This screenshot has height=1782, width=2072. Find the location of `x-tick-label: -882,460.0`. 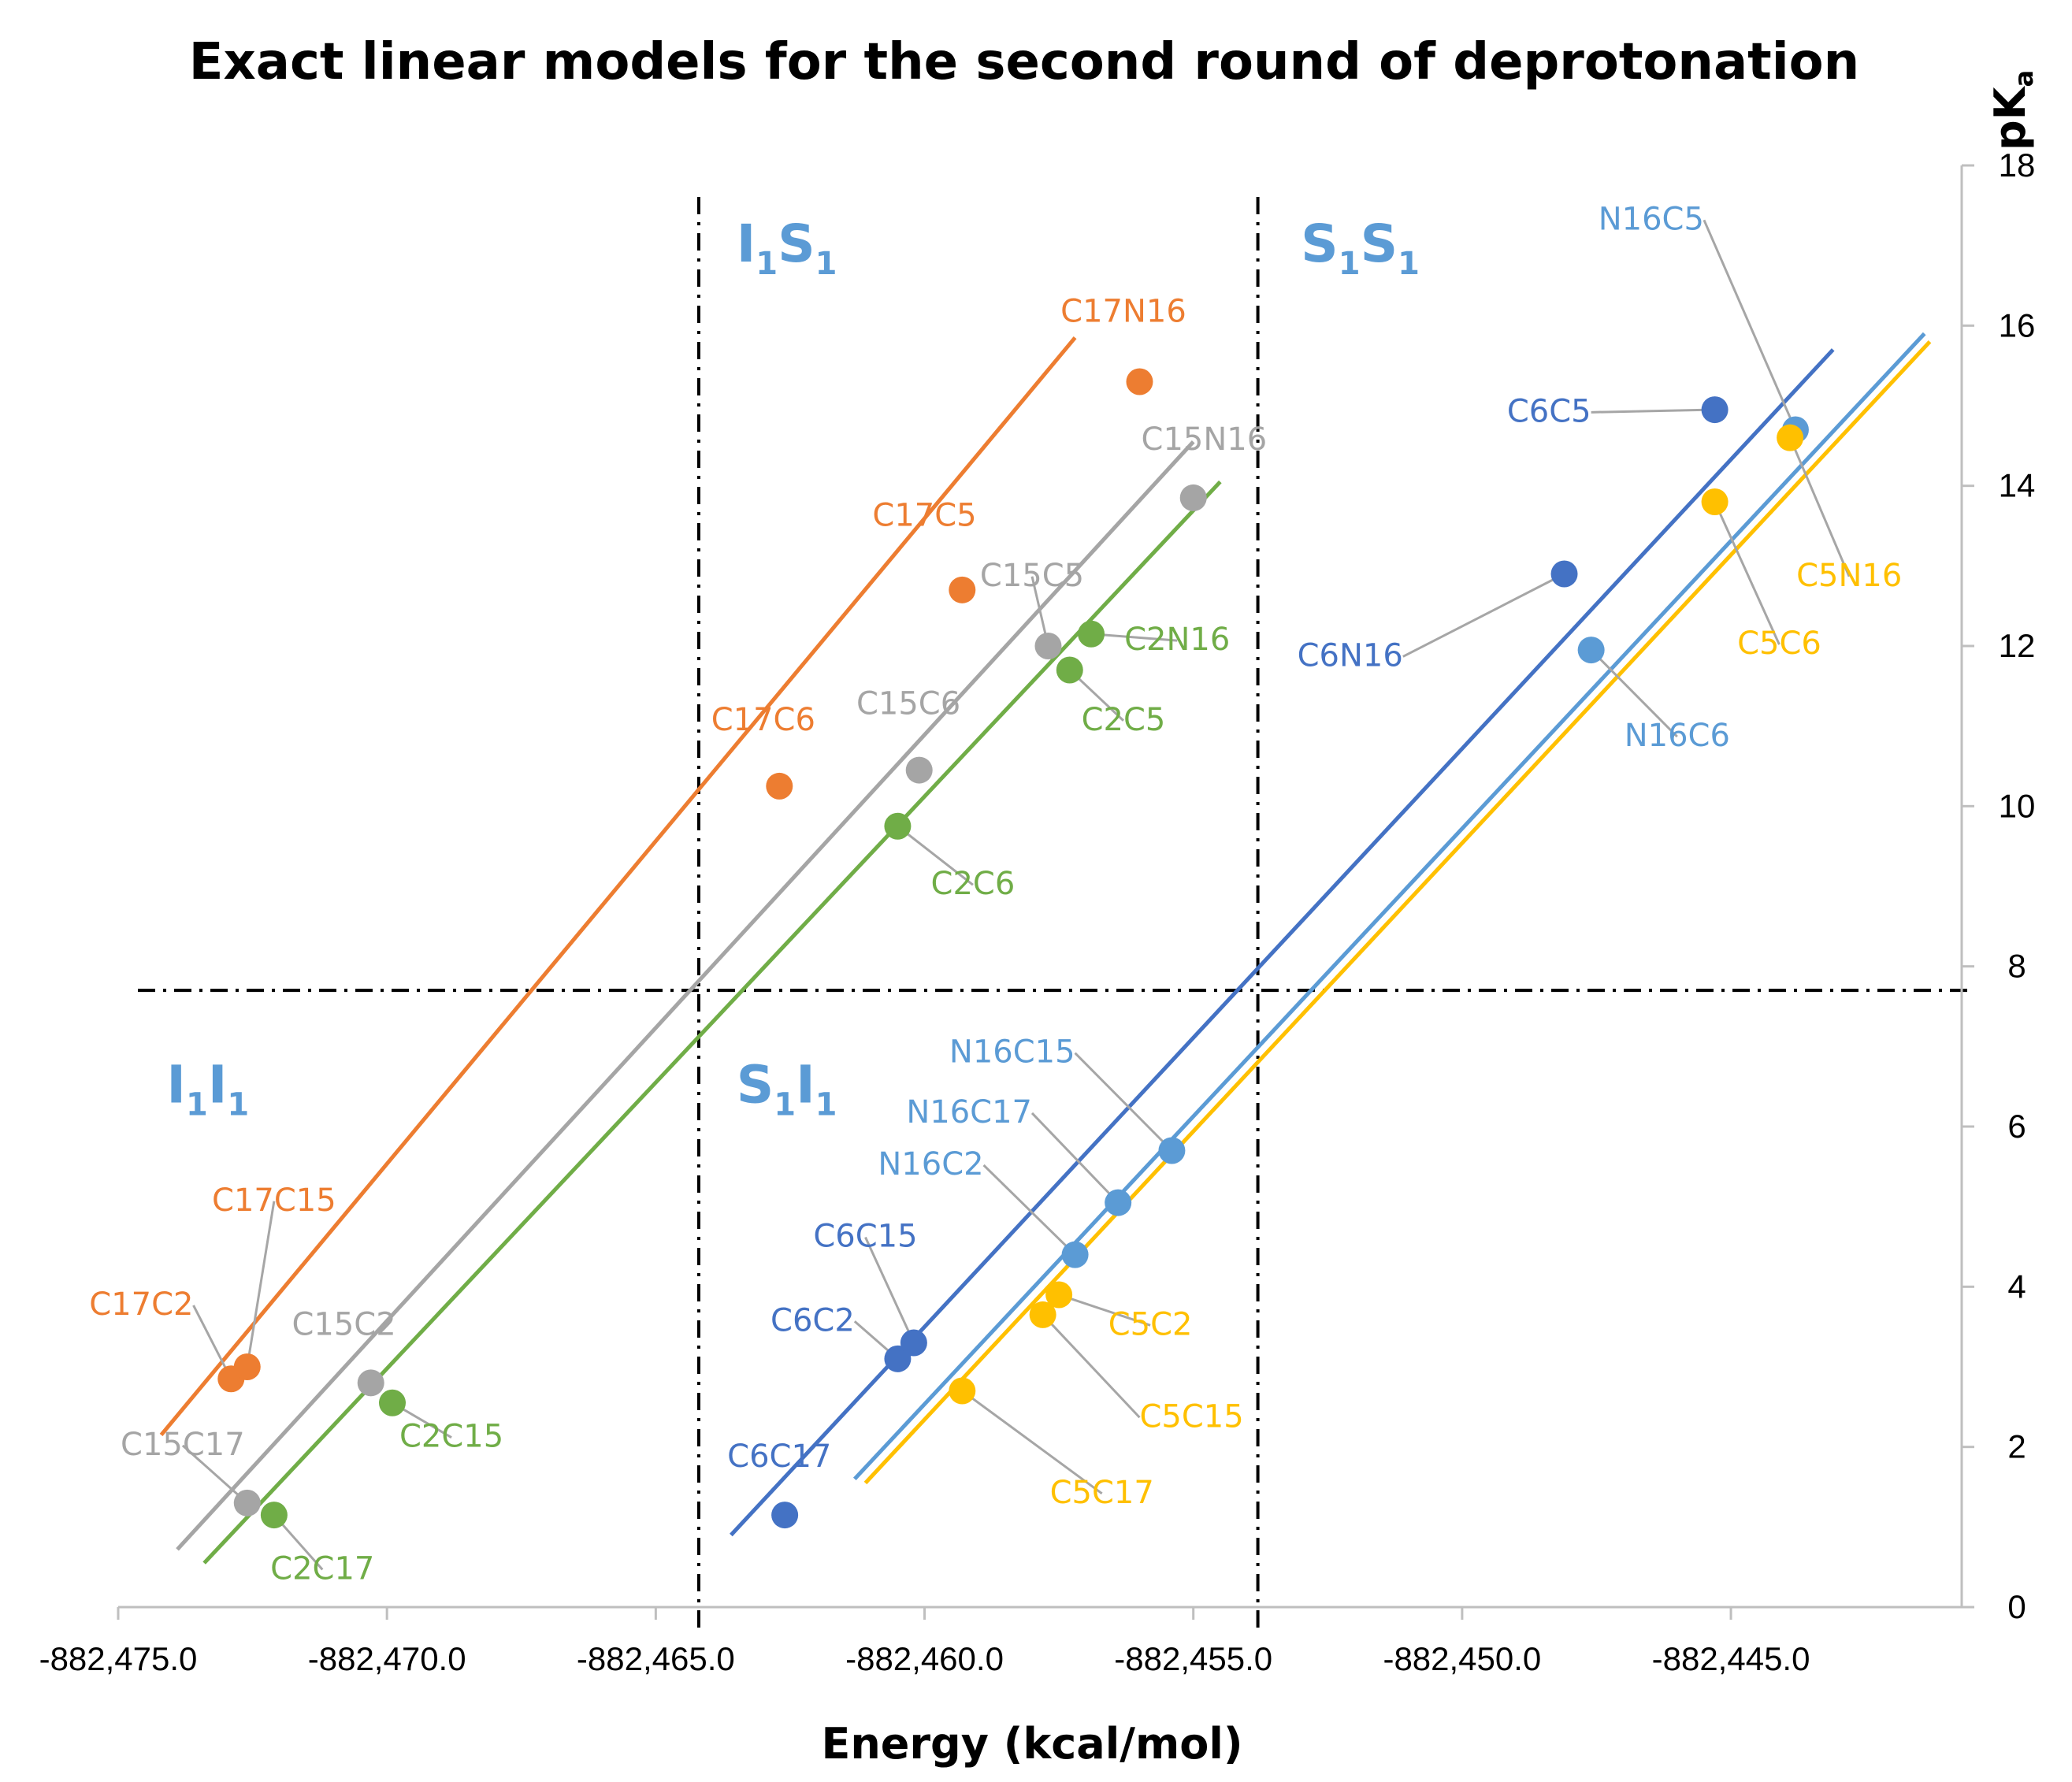

x-tick-label: -882,460.0 is located at coordinates (924, 1659).